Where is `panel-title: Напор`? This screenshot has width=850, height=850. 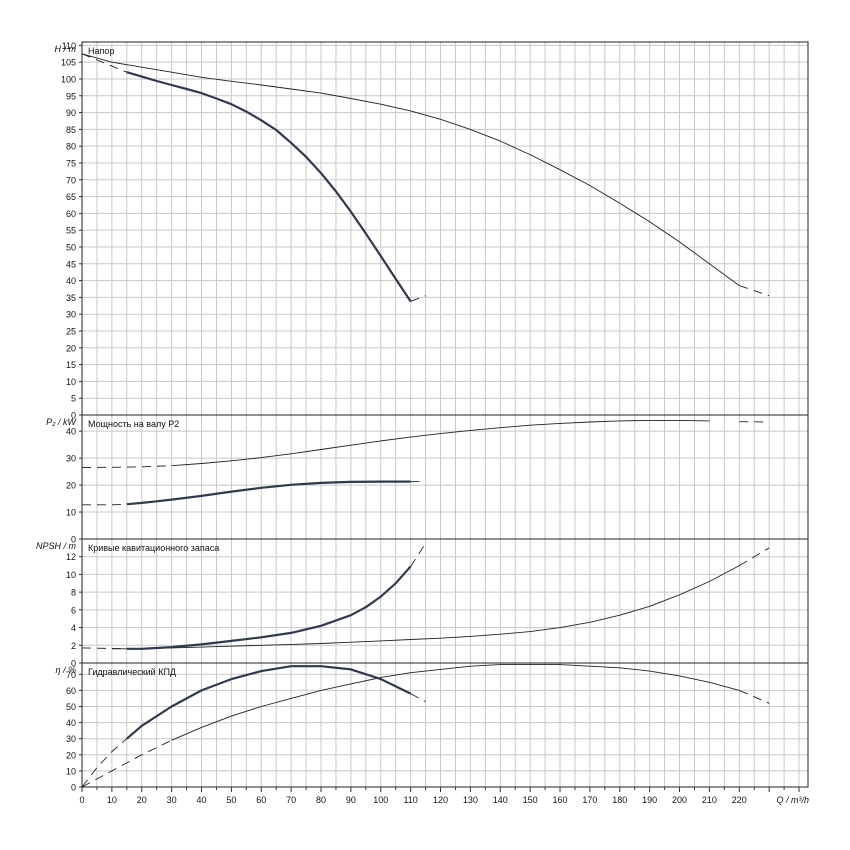 panel-title: Напор is located at coordinates (101, 51).